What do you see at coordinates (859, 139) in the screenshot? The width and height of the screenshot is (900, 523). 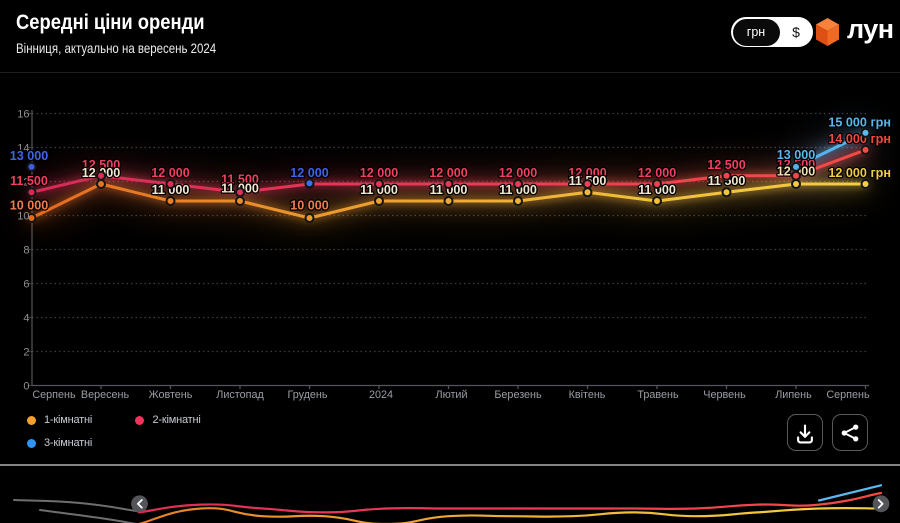 I see `svg-text: 14 000 грн` at bounding box center [859, 139].